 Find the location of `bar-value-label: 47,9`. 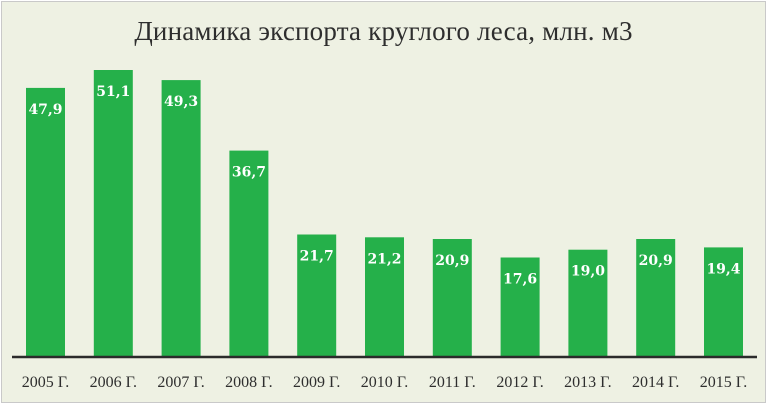

bar-value-label: 47,9 is located at coordinates (45, 110).